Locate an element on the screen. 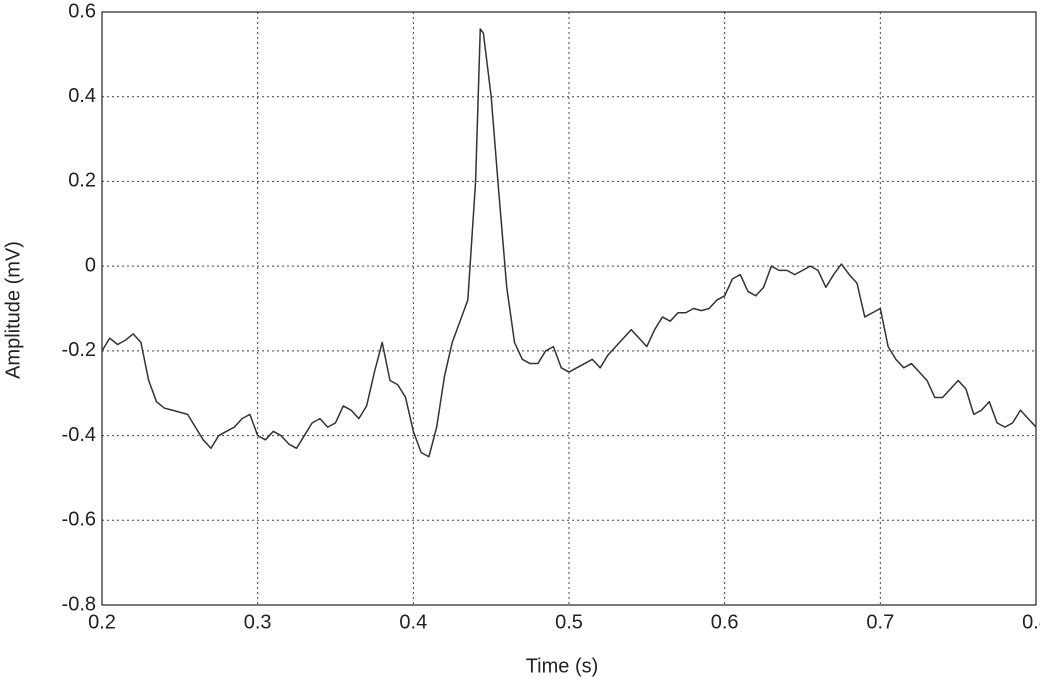 The height and width of the screenshot is (685, 1040). x-tick-label: 0.4 is located at coordinates (413, 622).